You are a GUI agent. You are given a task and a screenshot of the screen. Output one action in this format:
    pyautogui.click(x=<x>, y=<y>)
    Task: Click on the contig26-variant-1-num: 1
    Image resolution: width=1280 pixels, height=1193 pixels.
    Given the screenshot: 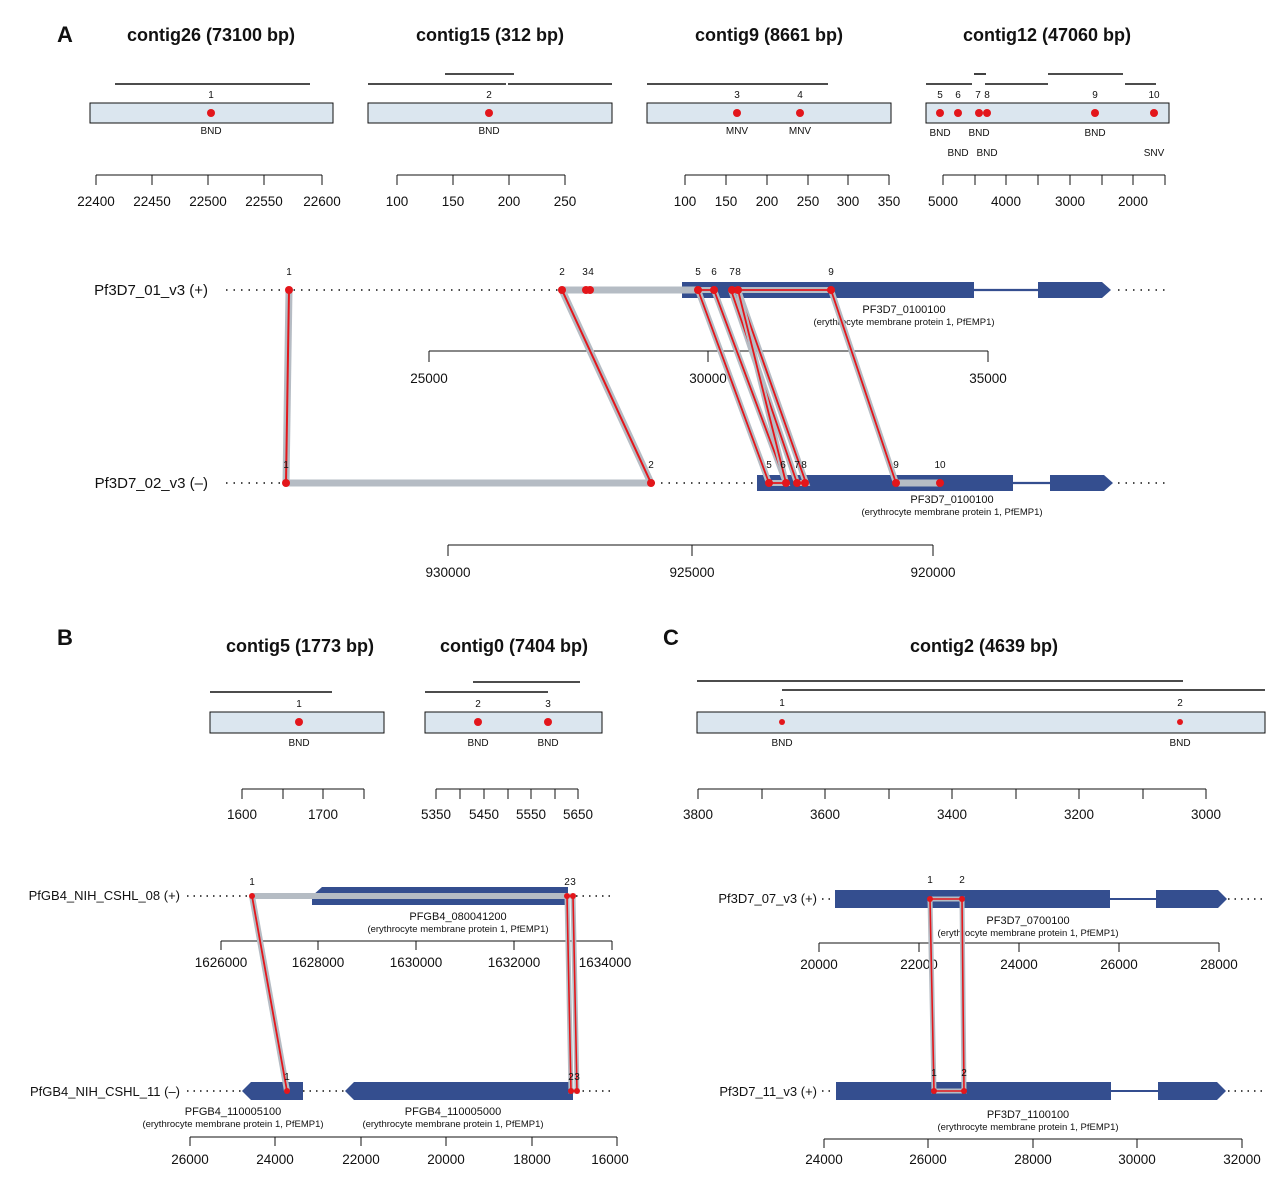 What is the action you would take?
    pyautogui.click(x=211, y=95)
    